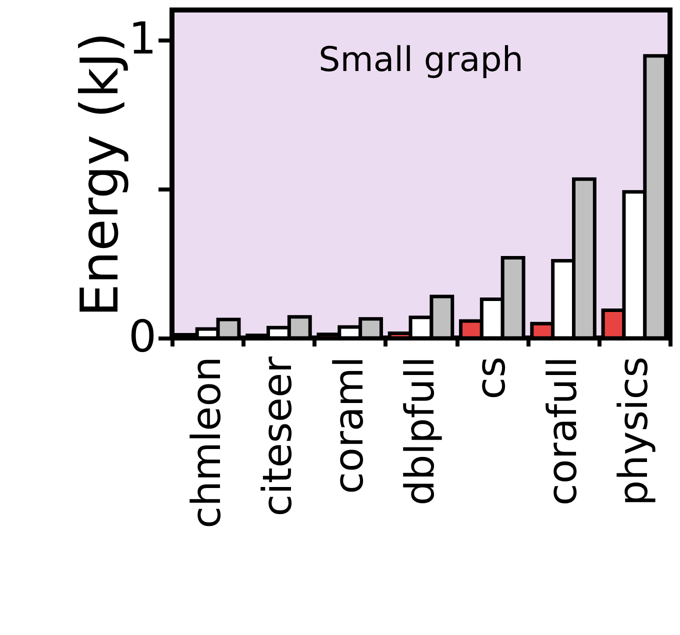 This screenshot has height=635, width=680. Describe the element at coordinates (207, 442) in the screenshot. I see `x-tick-label: chmleon` at that location.